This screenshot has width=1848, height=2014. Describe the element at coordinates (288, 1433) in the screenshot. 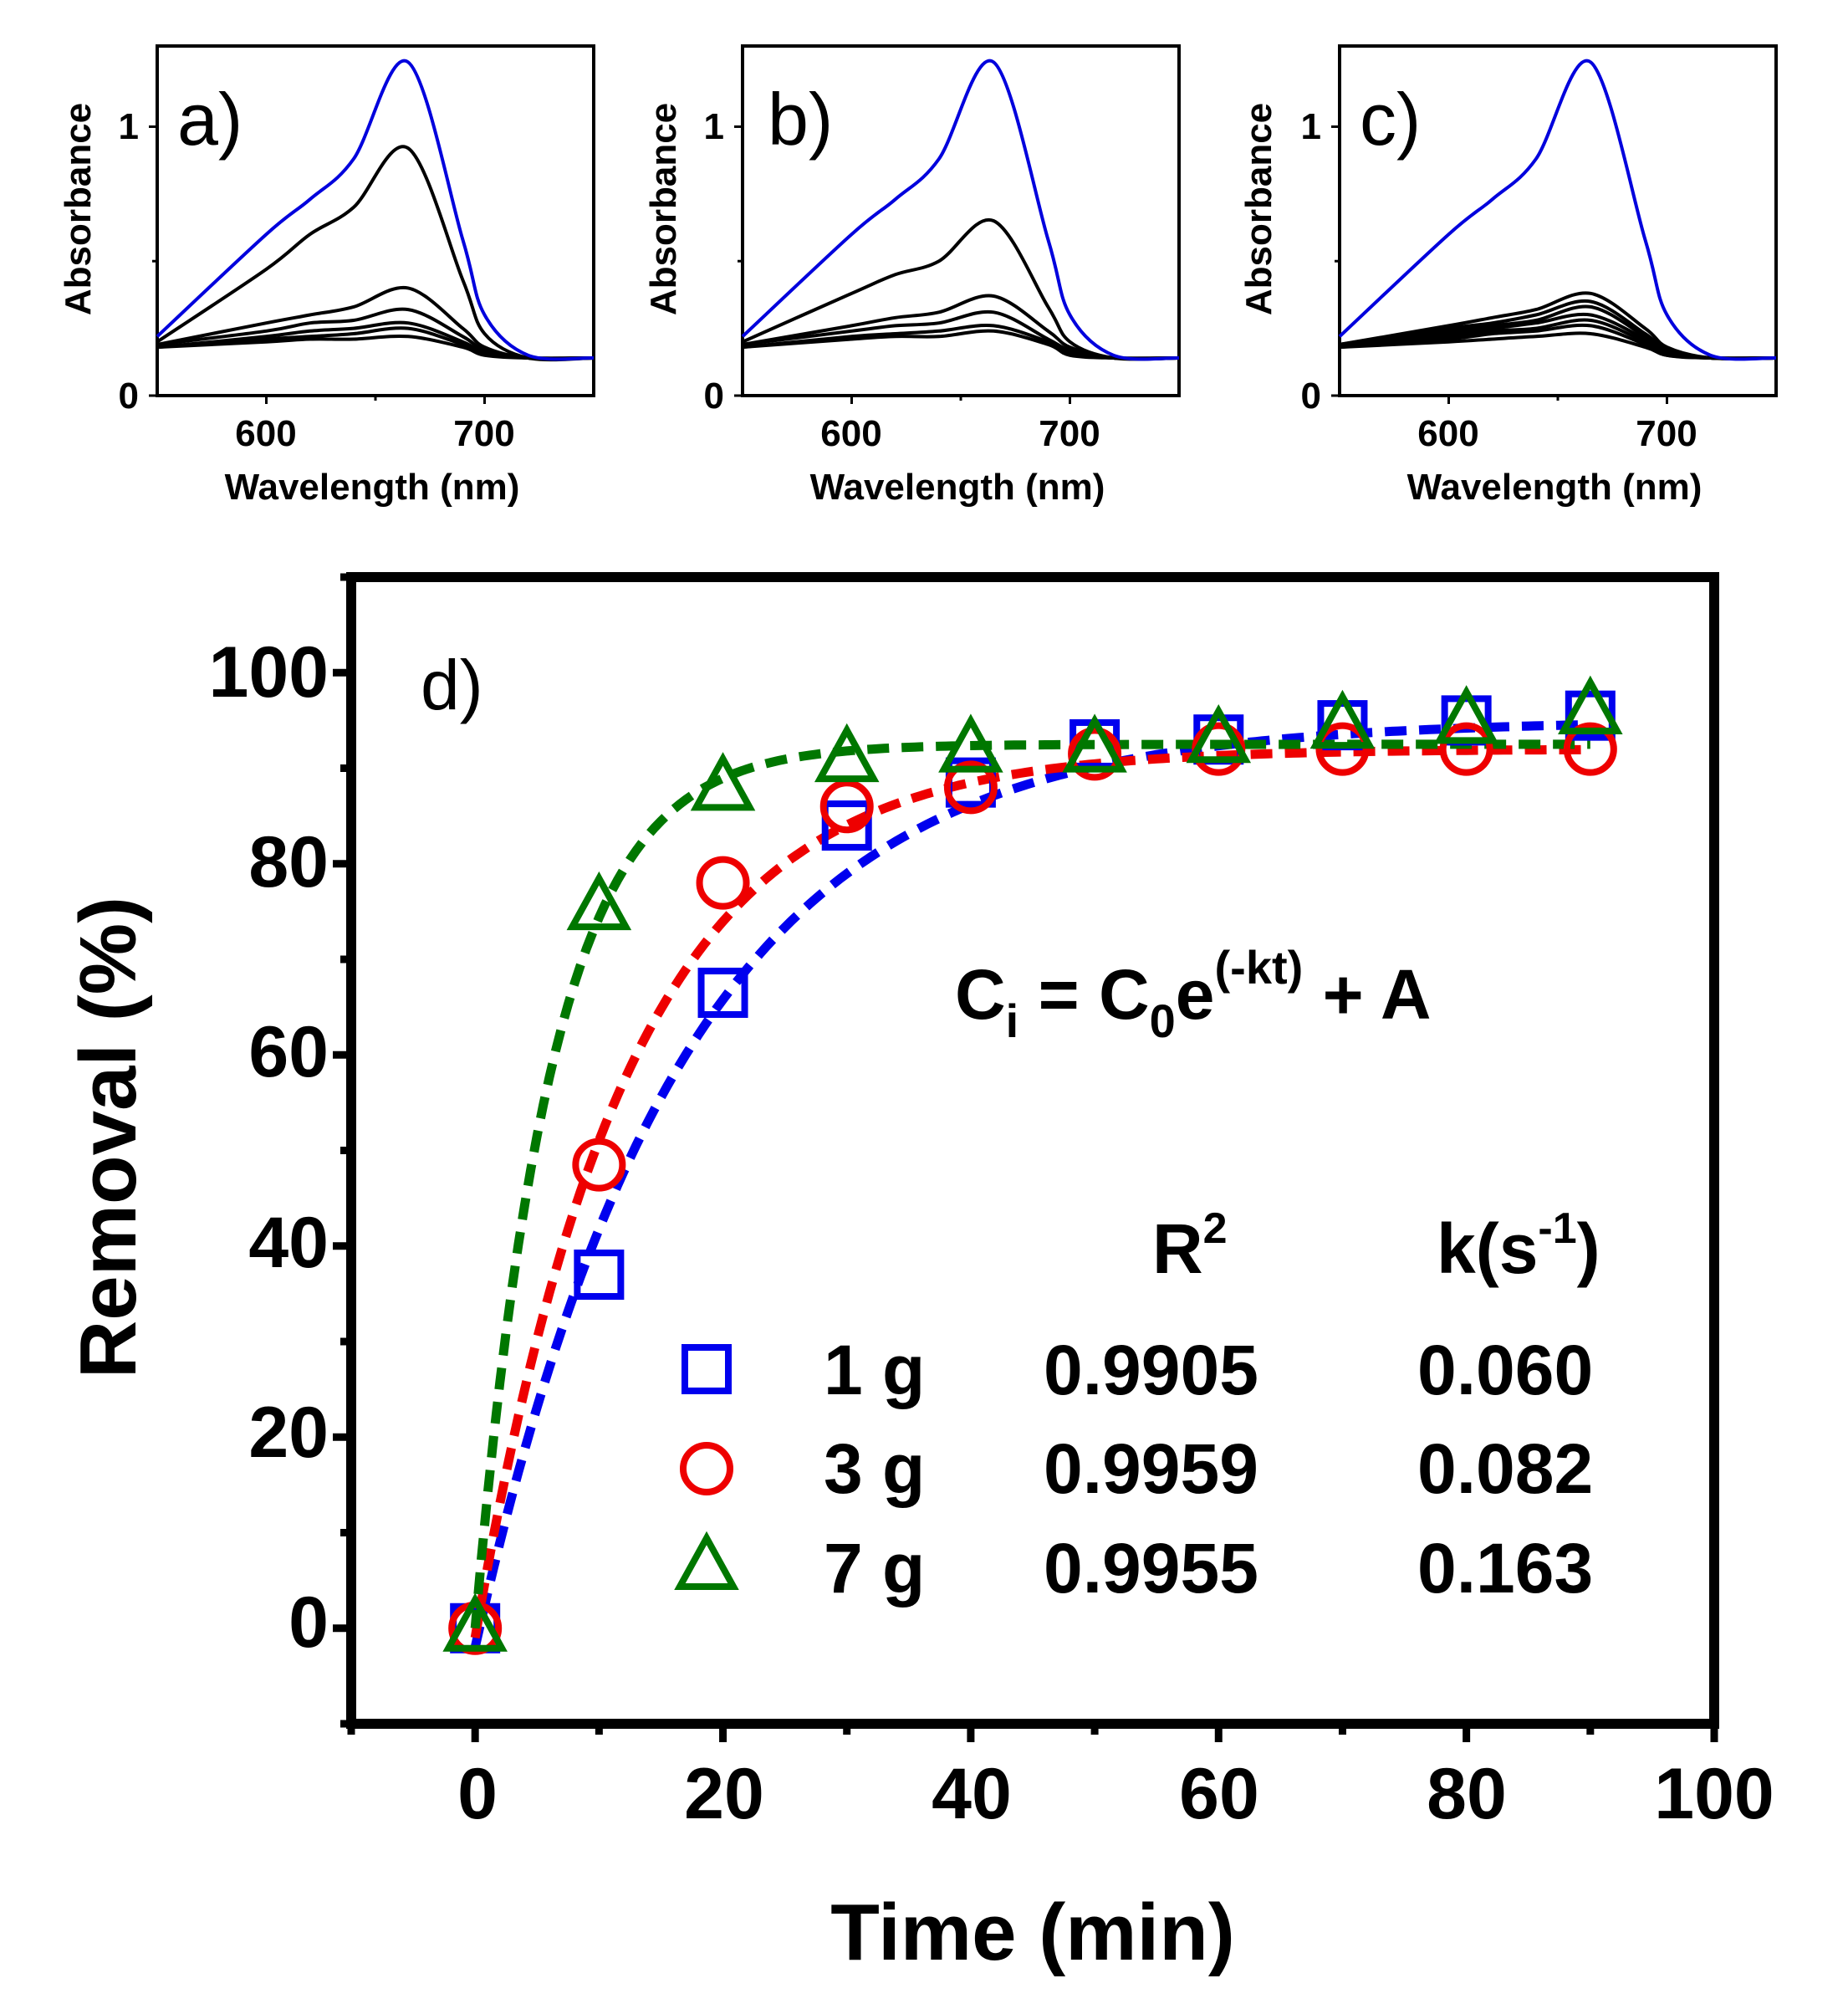

I see `panel-d-ytick-20: 20` at that location.